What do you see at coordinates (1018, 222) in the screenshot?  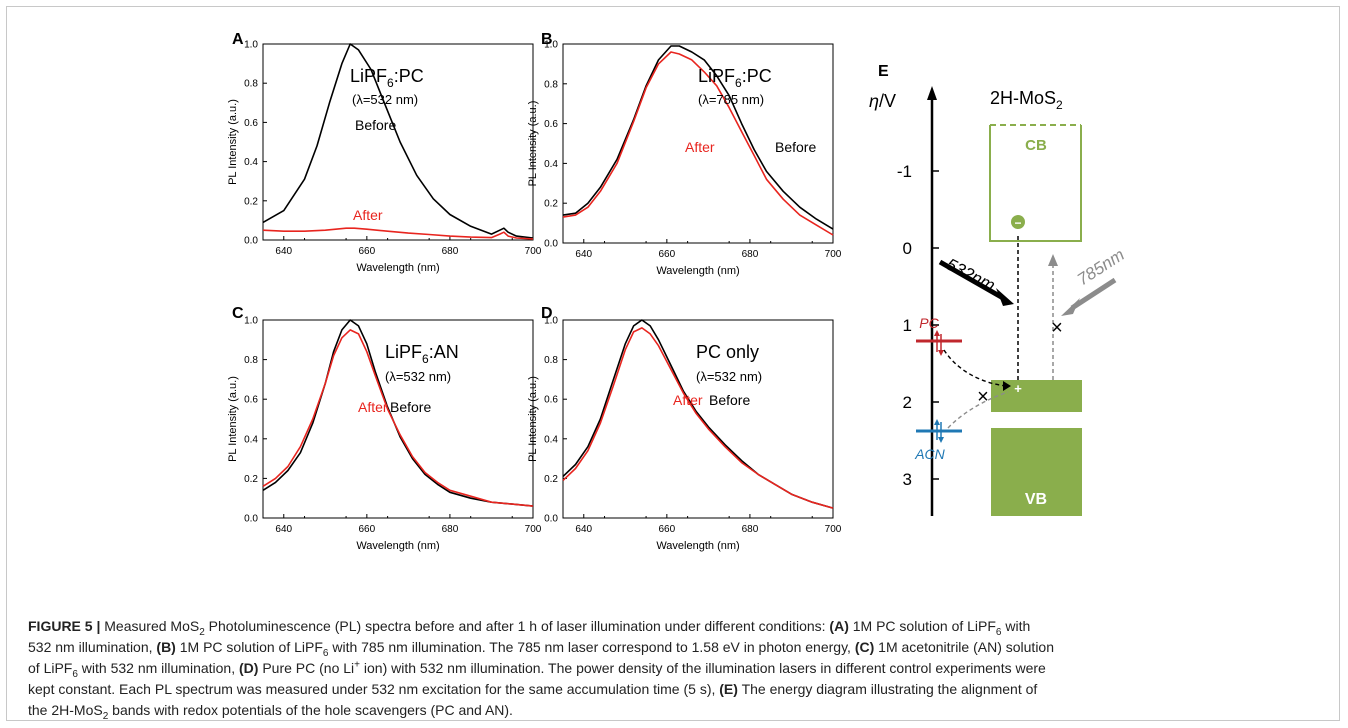 I see `electron-icon` at bounding box center [1018, 222].